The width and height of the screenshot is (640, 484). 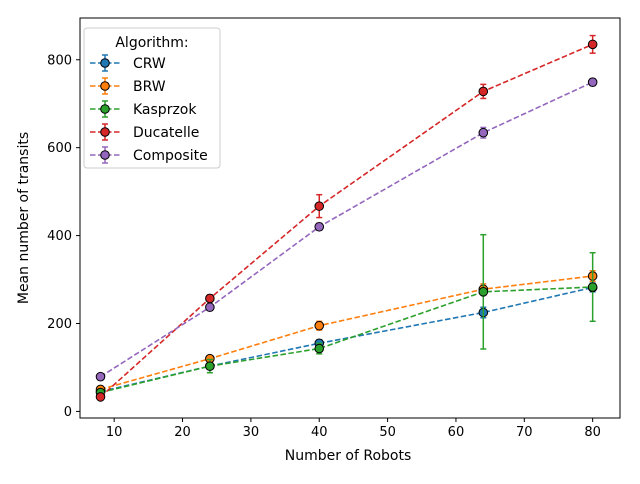 What do you see at coordinates (348, 456) in the screenshot?
I see `x-axis-label: Number of Robots` at bounding box center [348, 456].